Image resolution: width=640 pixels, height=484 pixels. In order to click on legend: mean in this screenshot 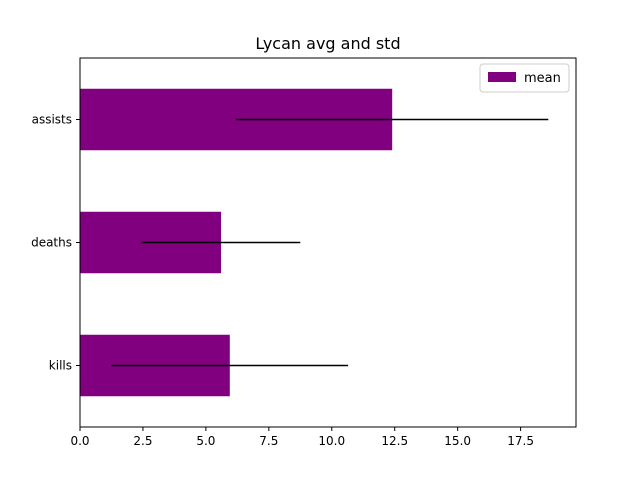, I will do `click(524, 78)`.